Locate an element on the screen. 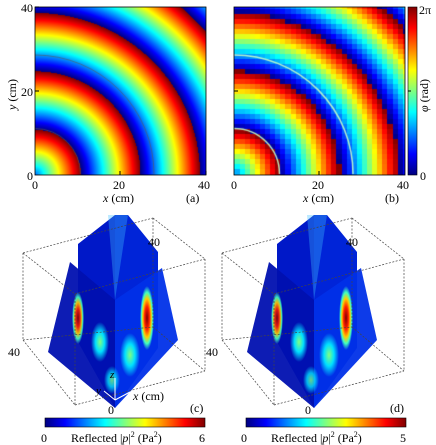  colorbar-c-min: 0 is located at coordinates (44, 438).